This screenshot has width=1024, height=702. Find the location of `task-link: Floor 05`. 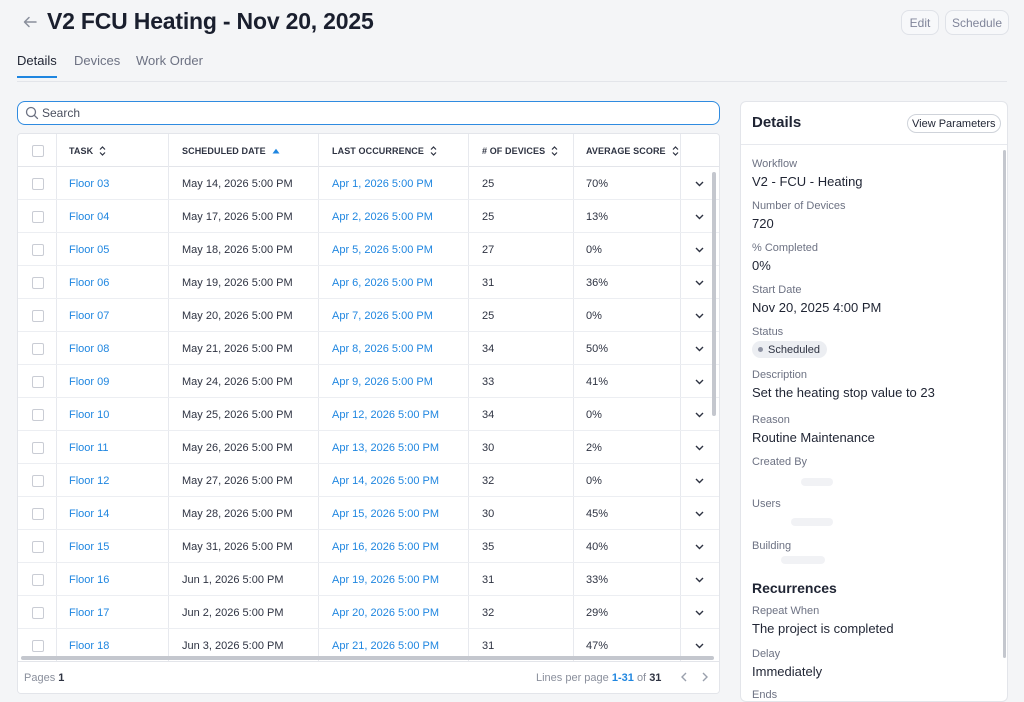

task-link: Floor 05 is located at coordinates (89, 249).